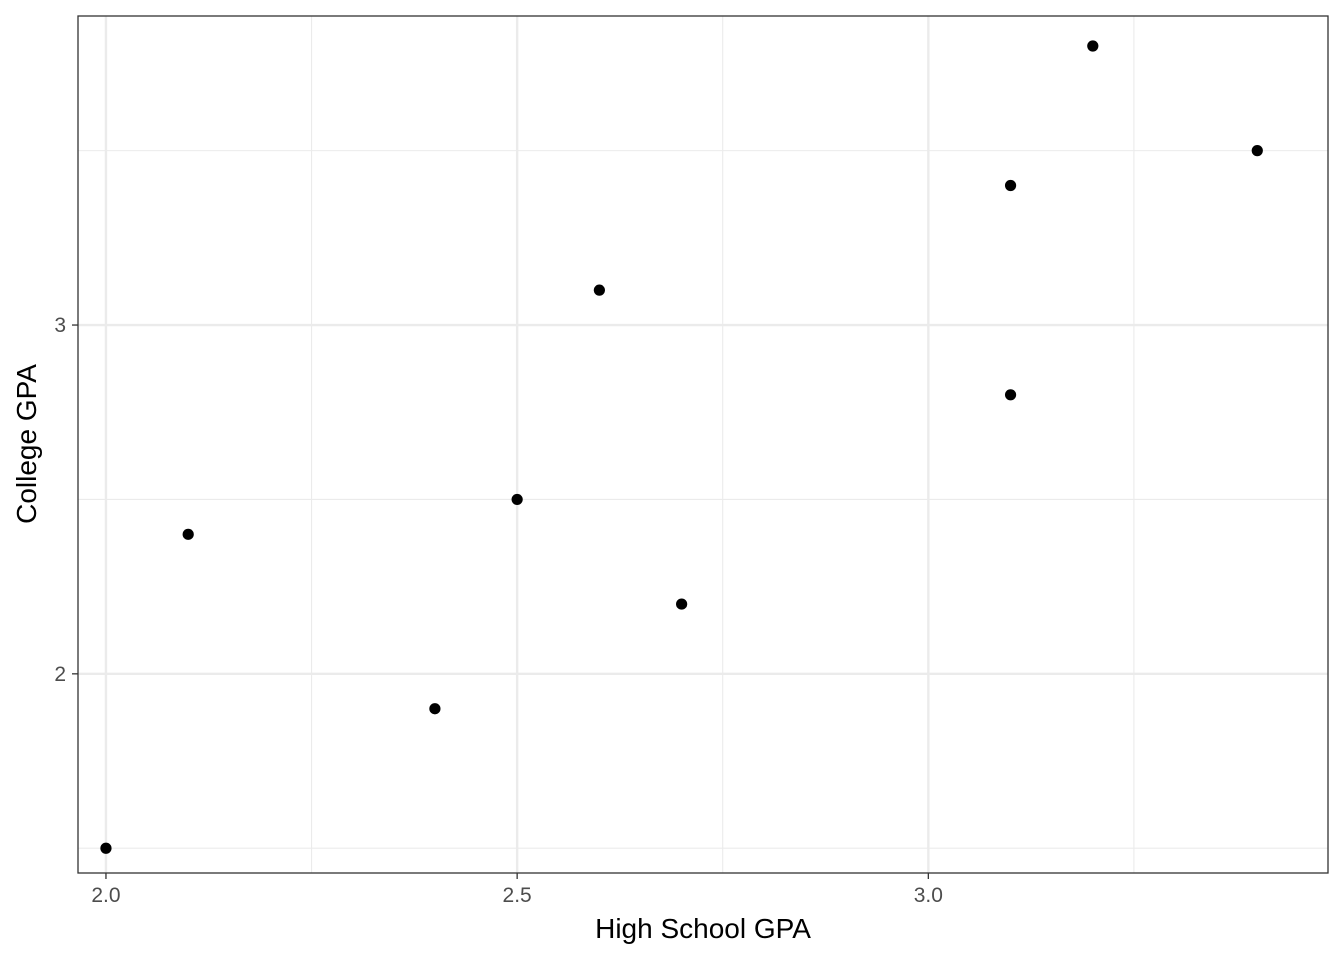 Image resolution: width=1344 pixels, height=960 pixels. What do you see at coordinates (60, 325) in the screenshot?
I see `y-tick-label: 3` at bounding box center [60, 325].